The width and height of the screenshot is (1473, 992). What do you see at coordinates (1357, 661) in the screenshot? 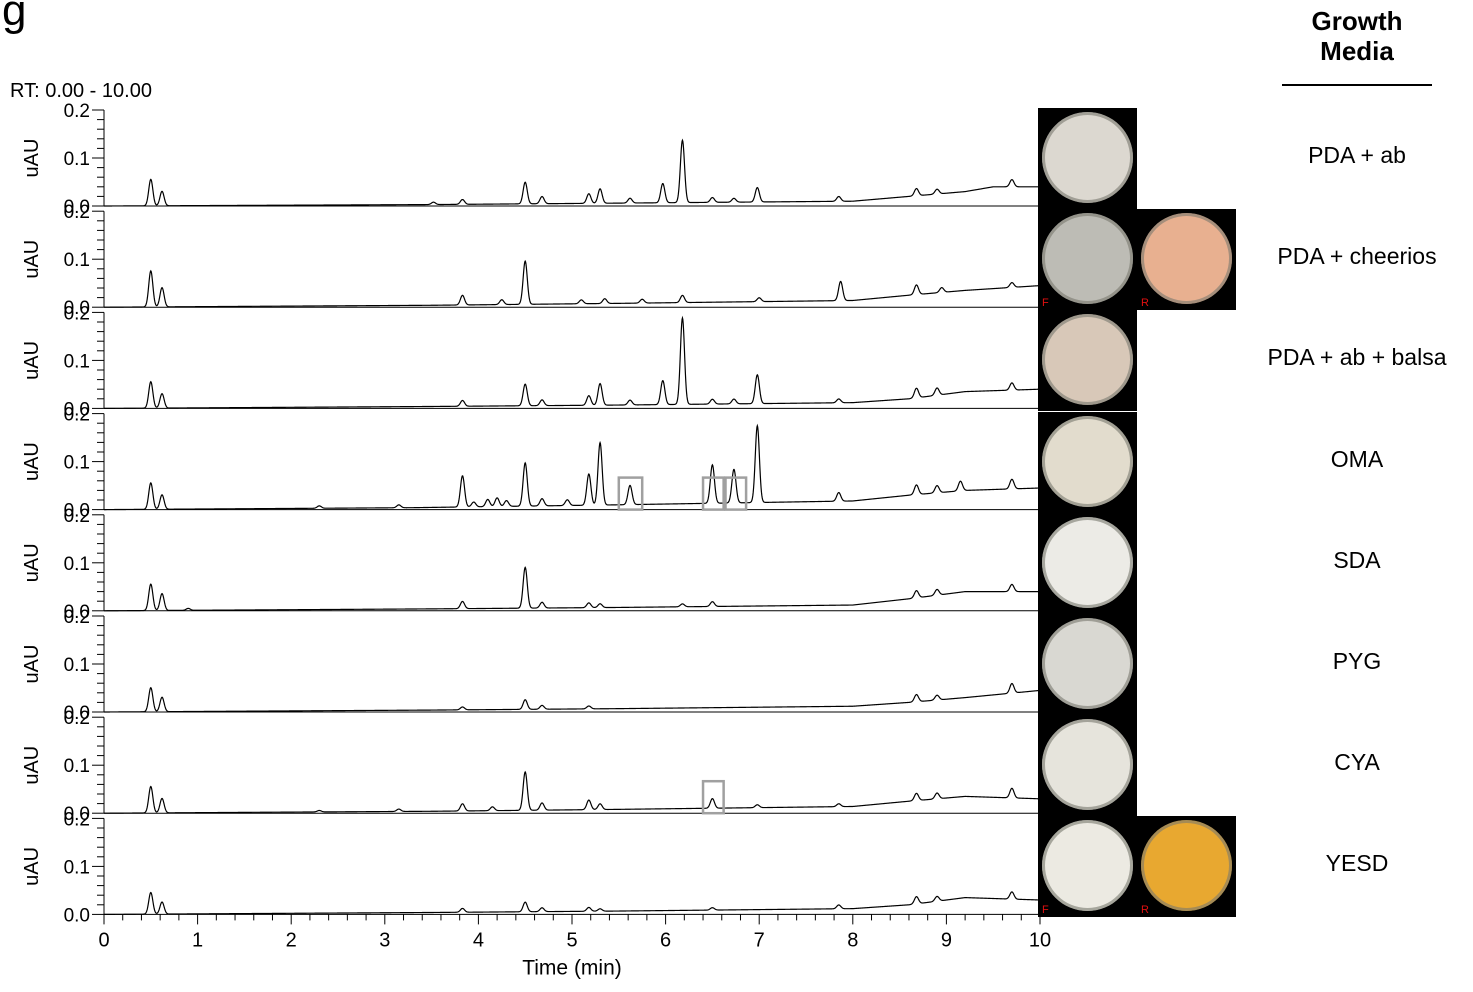
I see `media-label: PYG` at bounding box center [1357, 661].